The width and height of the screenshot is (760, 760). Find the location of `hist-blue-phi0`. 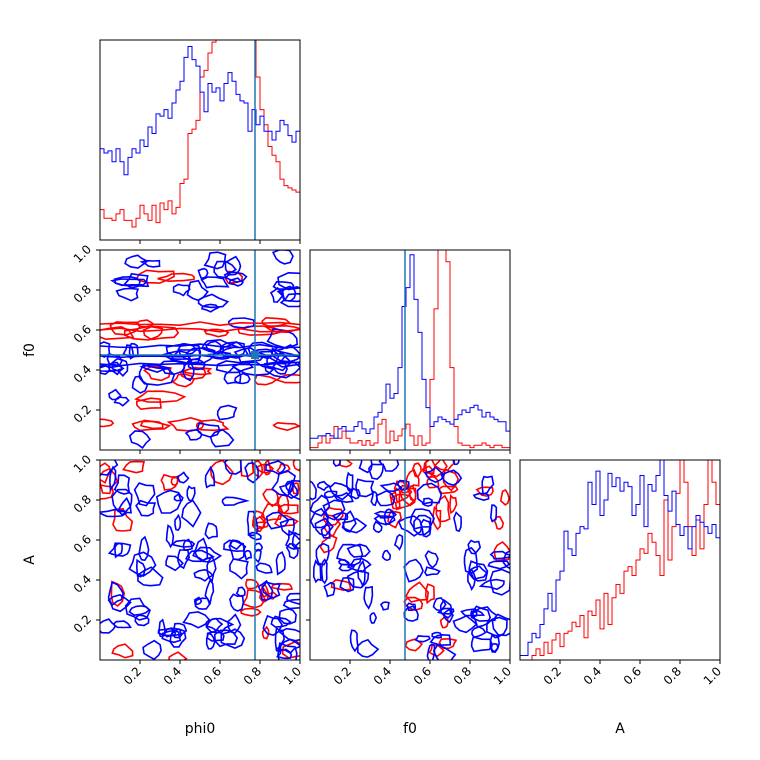

hist-blue-phi0 is located at coordinates (200, 143).